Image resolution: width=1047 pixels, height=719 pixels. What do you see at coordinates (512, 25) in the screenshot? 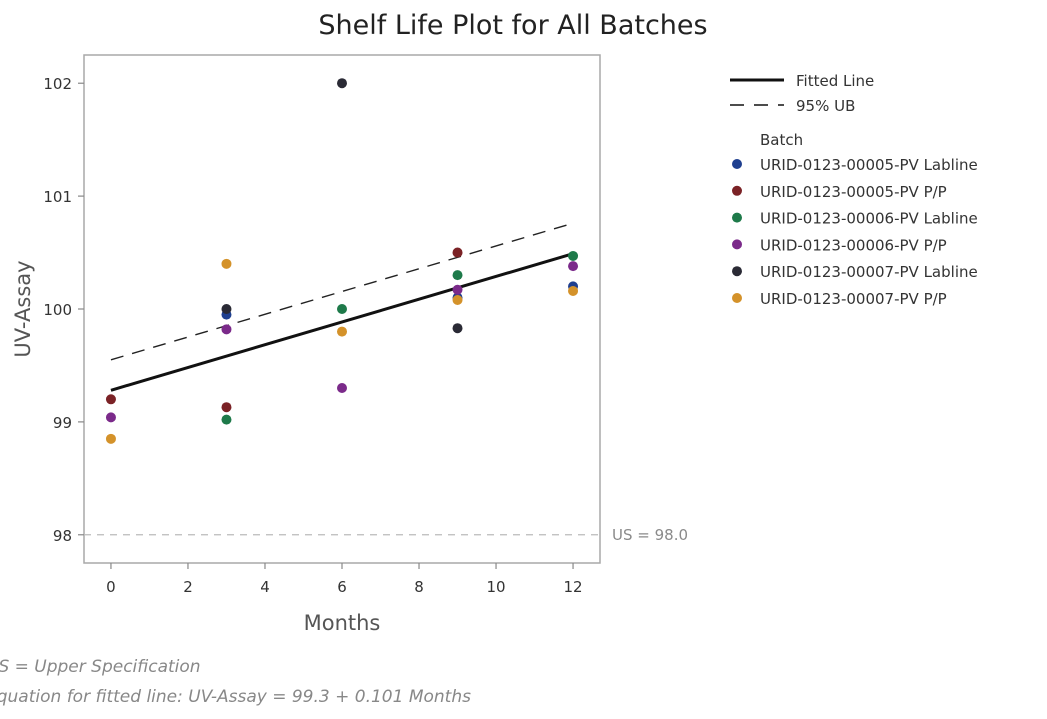
I see `chart-title: Shelf Life Plot for All Batches` at bounding box center [512, 25].